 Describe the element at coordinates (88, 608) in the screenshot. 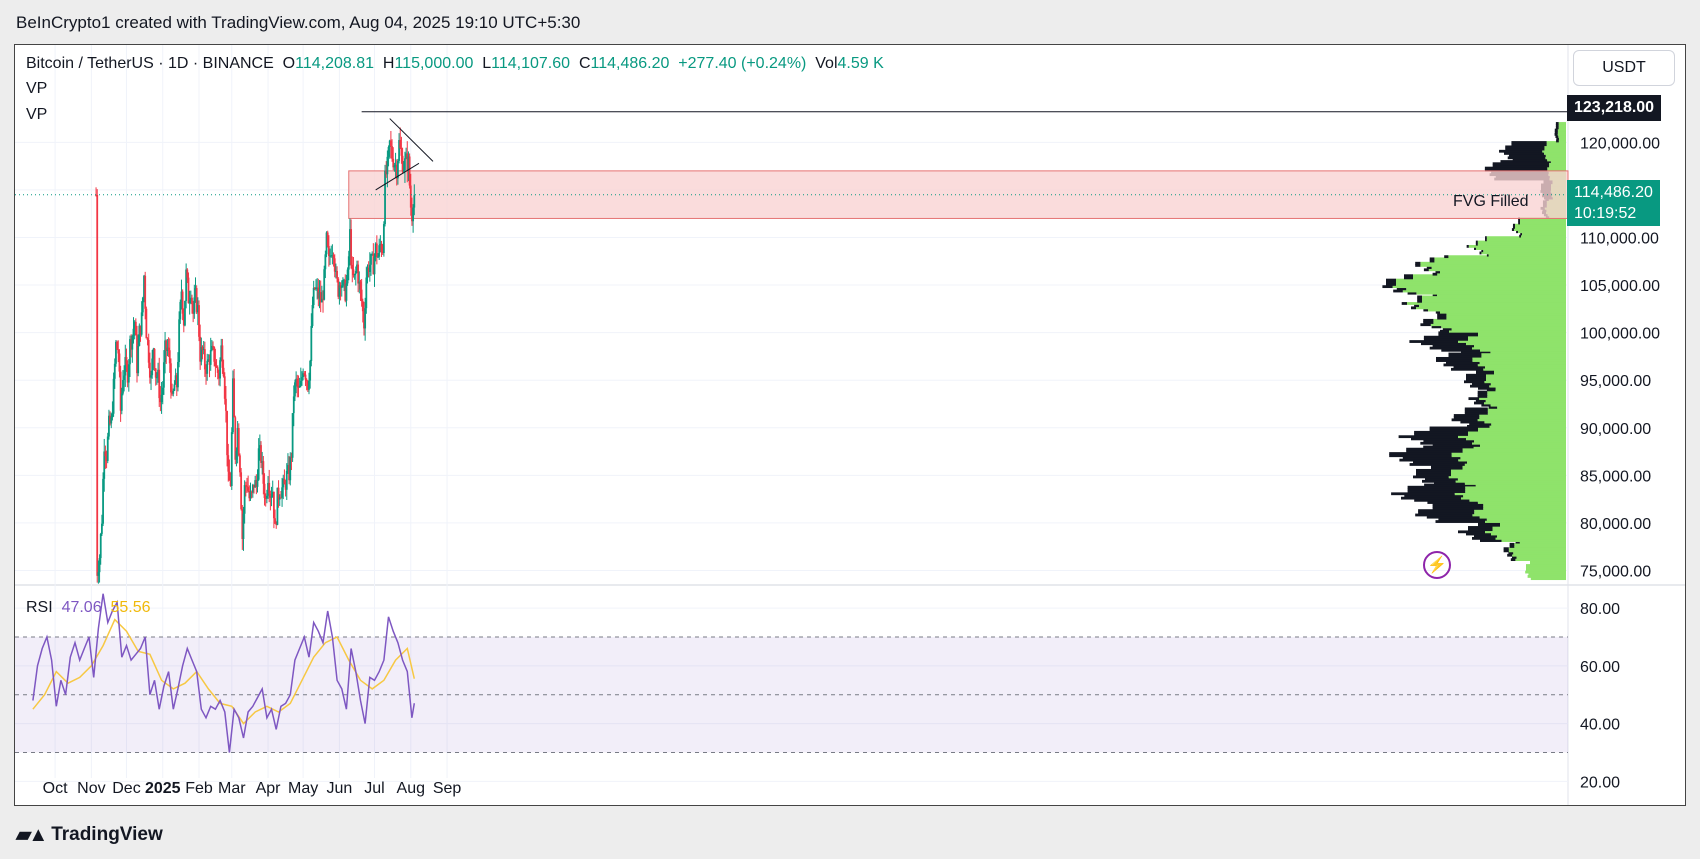

I see `rsi-legend: RSI 47.06 55.56` at that location.